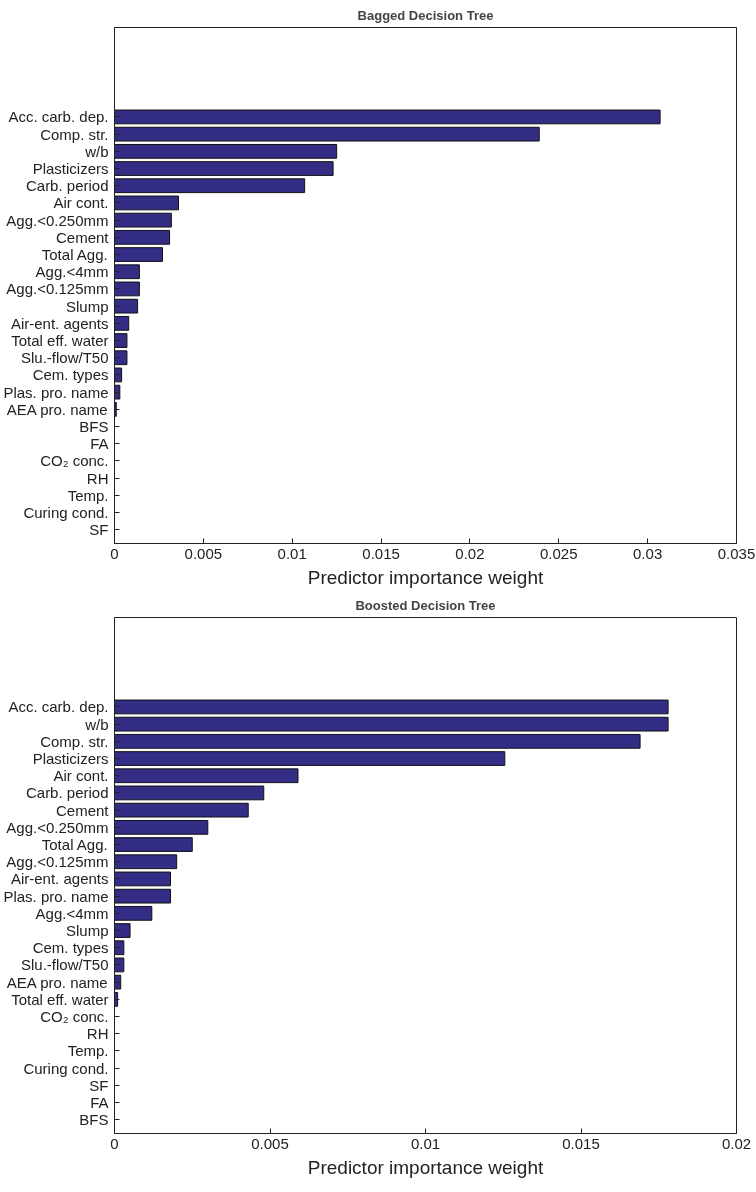  What do you see at coordinates (648, 553) in the screenshot?
I see `x-tick-label: 0.03` at bounding box center [648, 553].